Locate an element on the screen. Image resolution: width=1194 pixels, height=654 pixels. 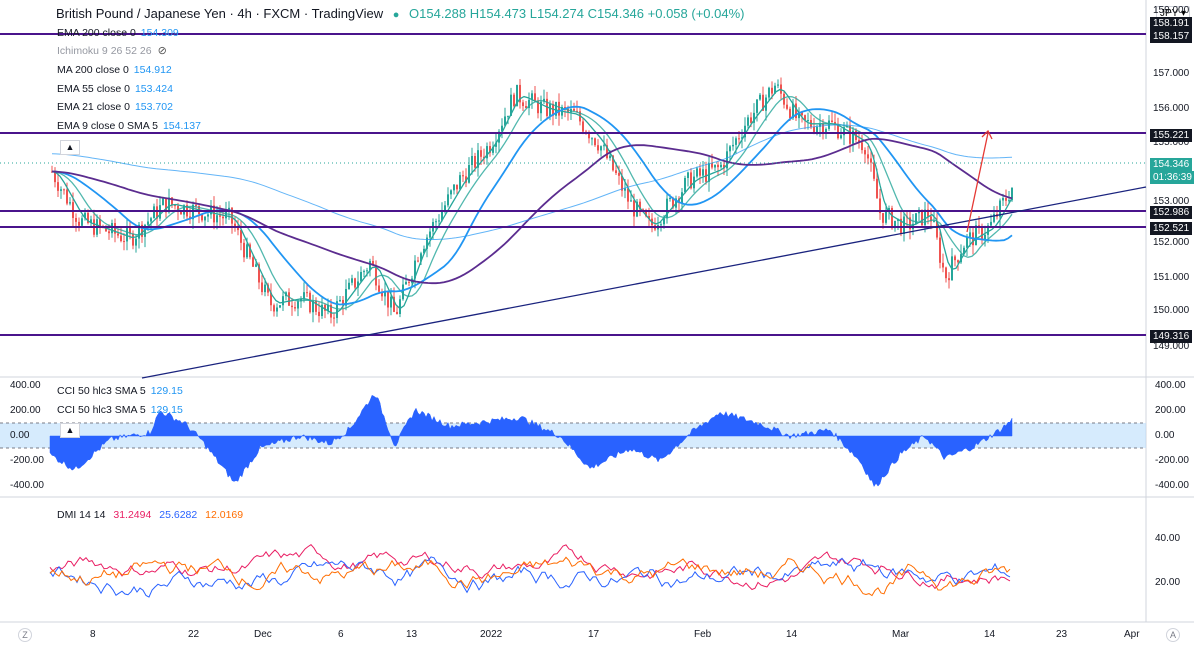
time-tick-label: 17 is located at coordinates (594, 634).